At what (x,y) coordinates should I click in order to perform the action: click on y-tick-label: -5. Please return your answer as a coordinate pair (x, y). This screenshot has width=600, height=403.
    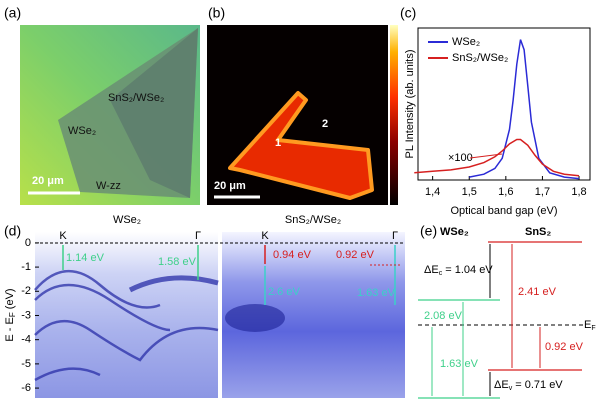
    Looking at the image, I should click on (26, 364).